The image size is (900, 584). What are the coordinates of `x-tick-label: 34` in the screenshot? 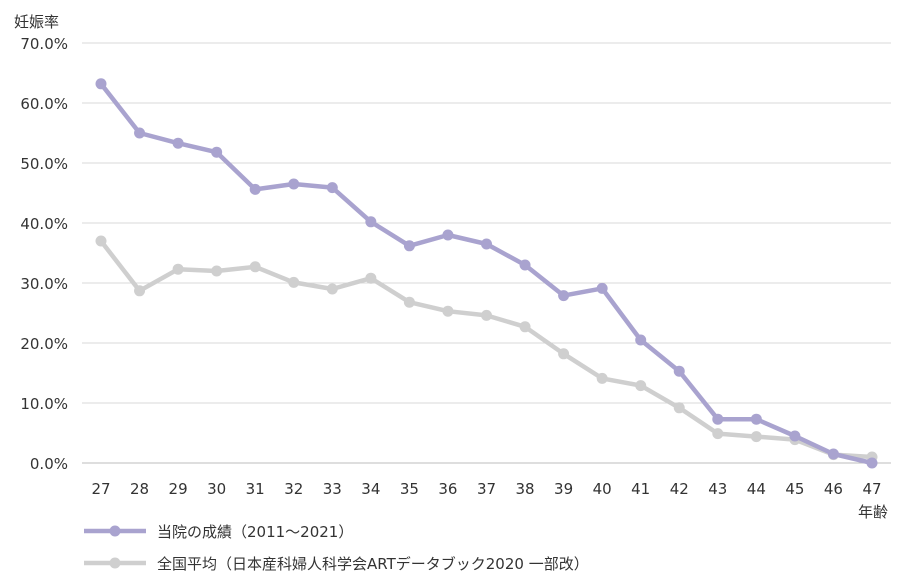 It's located at (370, 489).